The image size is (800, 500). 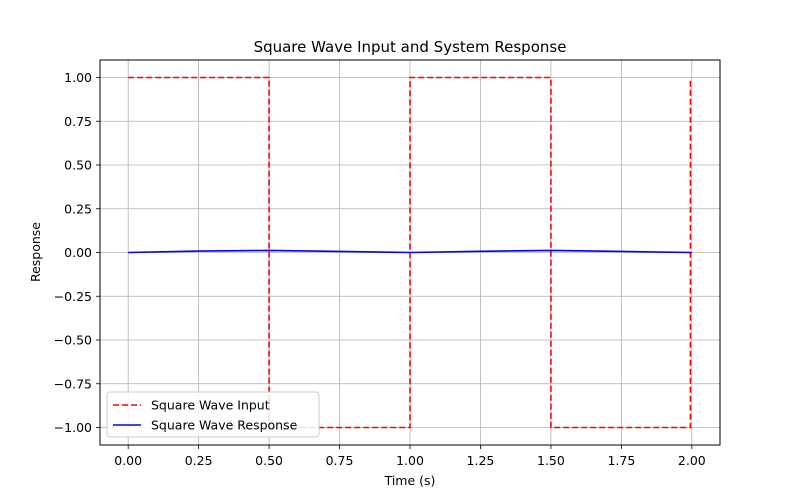 What do you see at coordinates (78, 165) in the screenshot?
I see `y-tick-label: 0.50` at bounding box center [78, 165].